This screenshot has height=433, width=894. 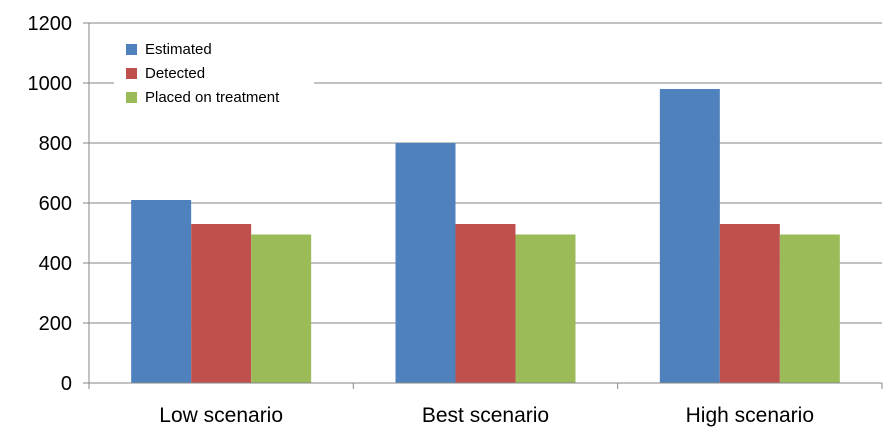 I want to click on legend-label-2: Placed on treatment, so click(x=212, y=97).